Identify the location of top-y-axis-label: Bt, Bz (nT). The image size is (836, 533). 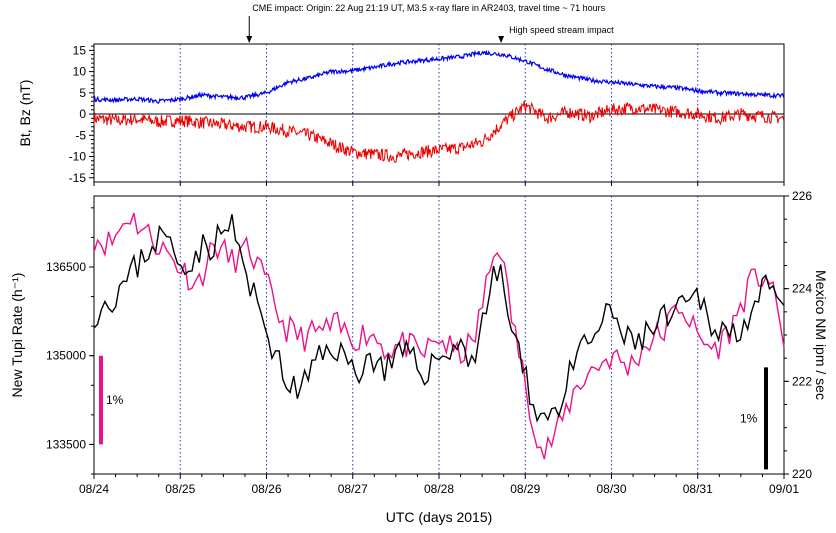
(25, 113).